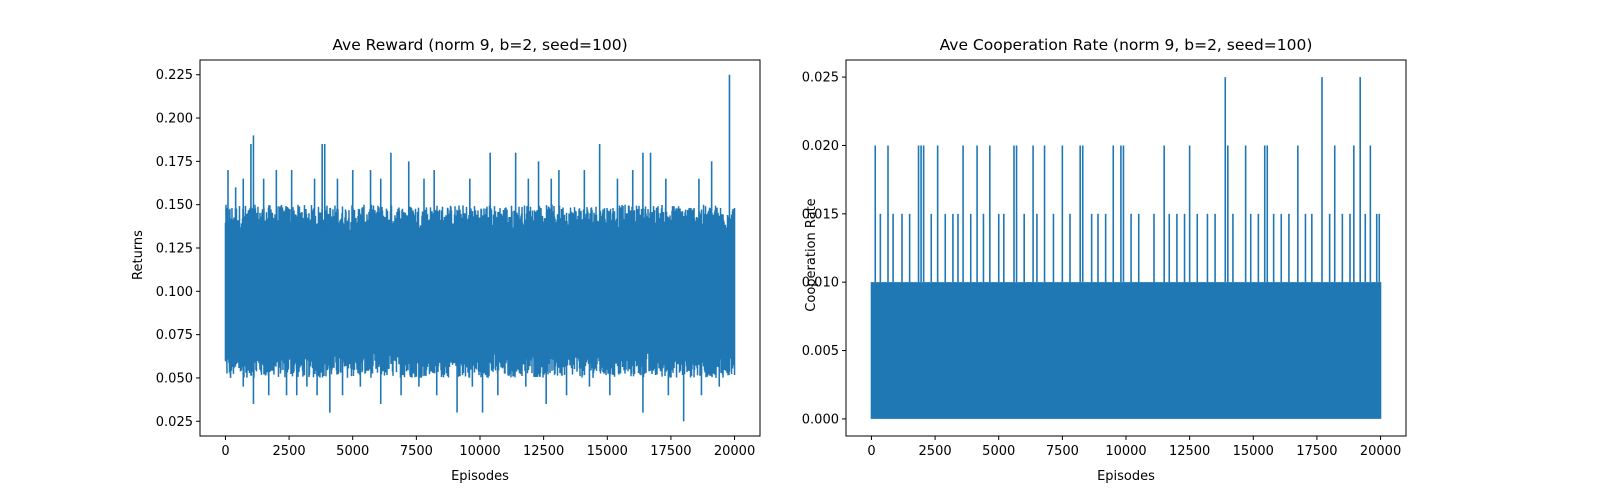 The width and height of the screenshot is (1600, 500). I want to click on cooperation-y-tick-label: 0.025, so click(820, 78).